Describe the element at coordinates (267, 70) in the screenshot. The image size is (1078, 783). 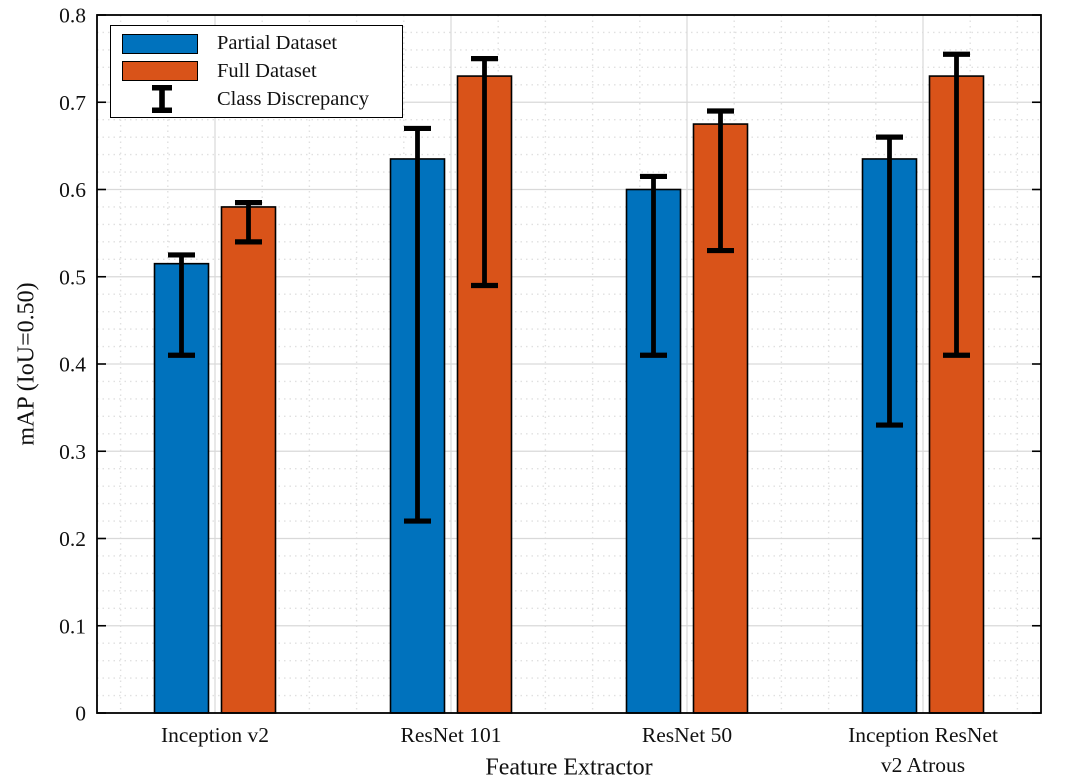
I see `legend-label-full-dataset: Full Dataset` at that location.